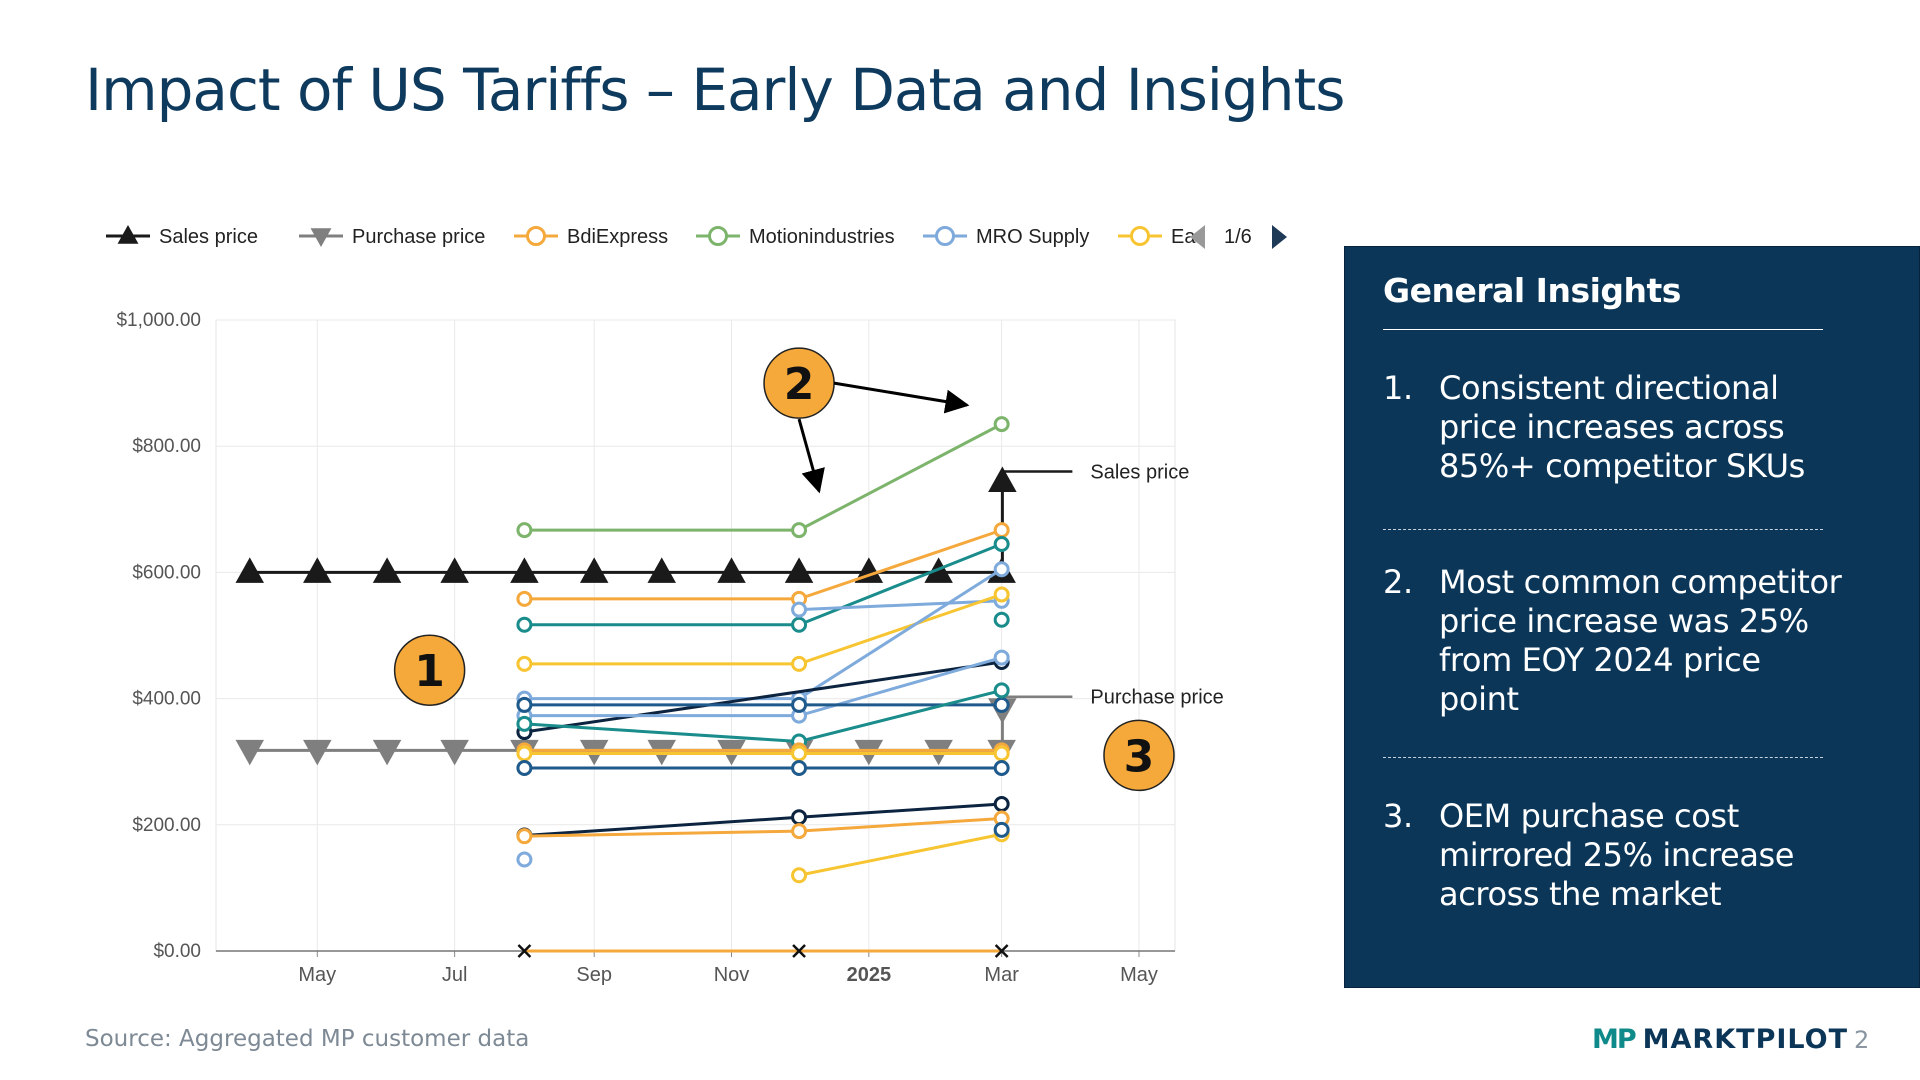 The image size is (1920, 1080). Describe the element at coordinates (1398, 816) in the screenshot. I see `insight-number: 3.` at that location.